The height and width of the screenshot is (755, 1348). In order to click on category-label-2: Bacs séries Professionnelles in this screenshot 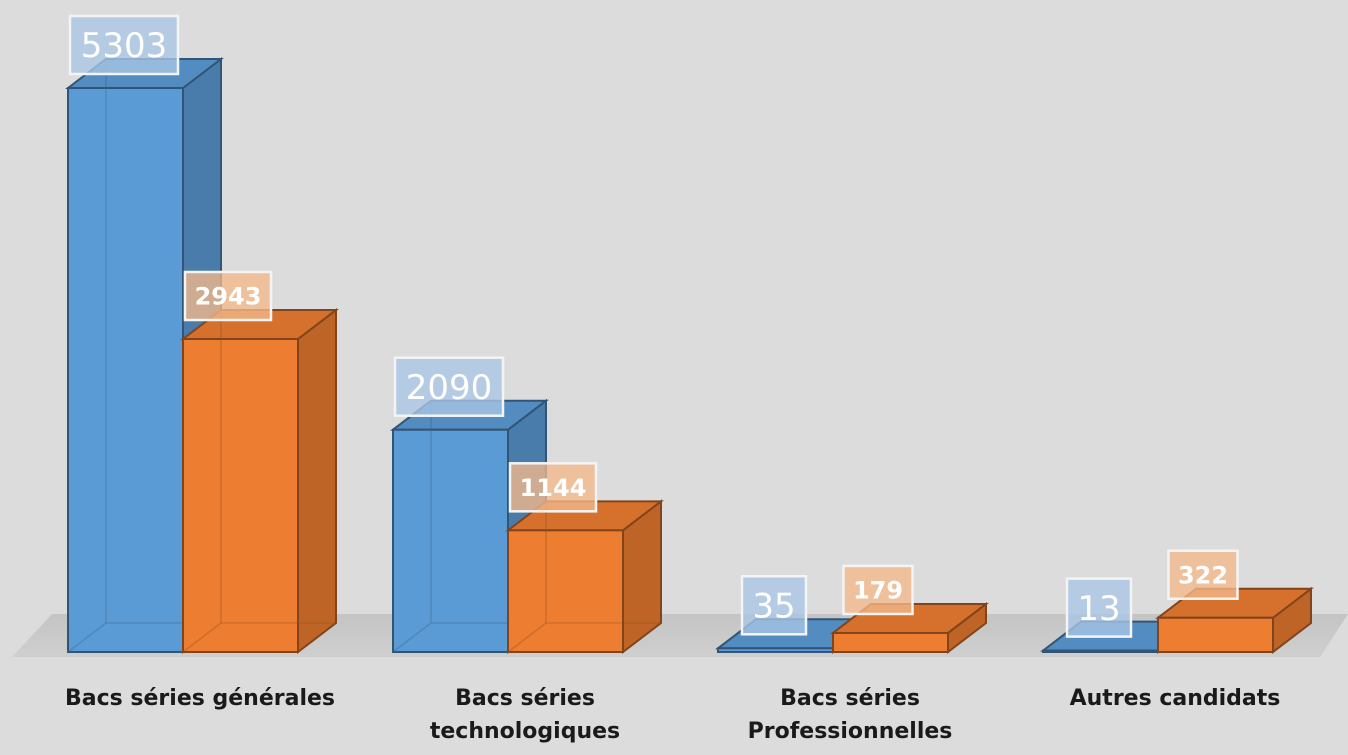, I will do `click(850, 715)`.